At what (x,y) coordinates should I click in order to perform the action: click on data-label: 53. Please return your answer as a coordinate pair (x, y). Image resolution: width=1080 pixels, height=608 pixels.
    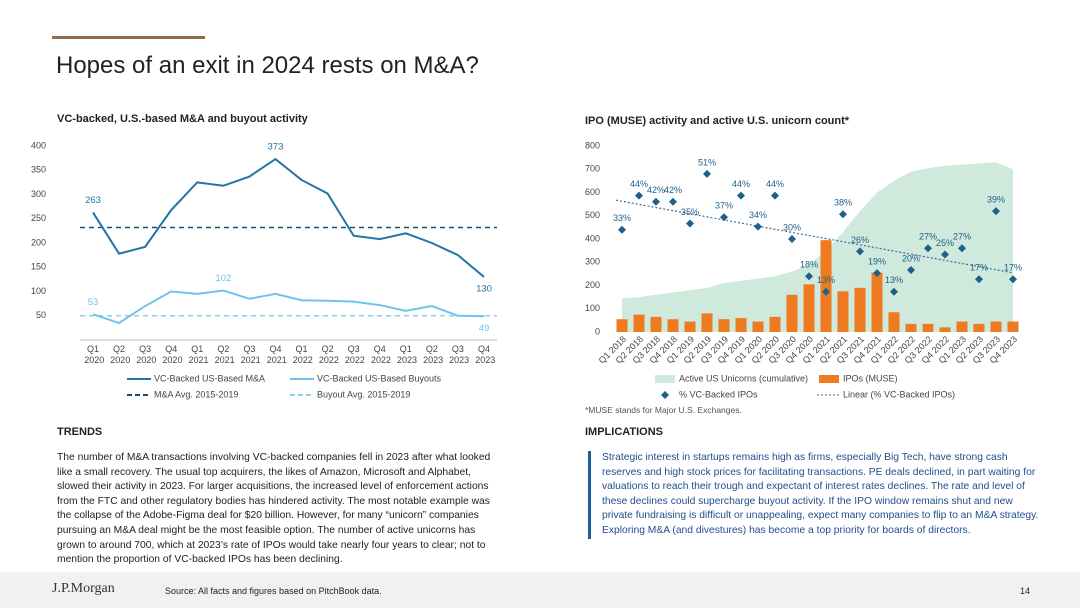
    Looking at the image, I should click on (93, 302).